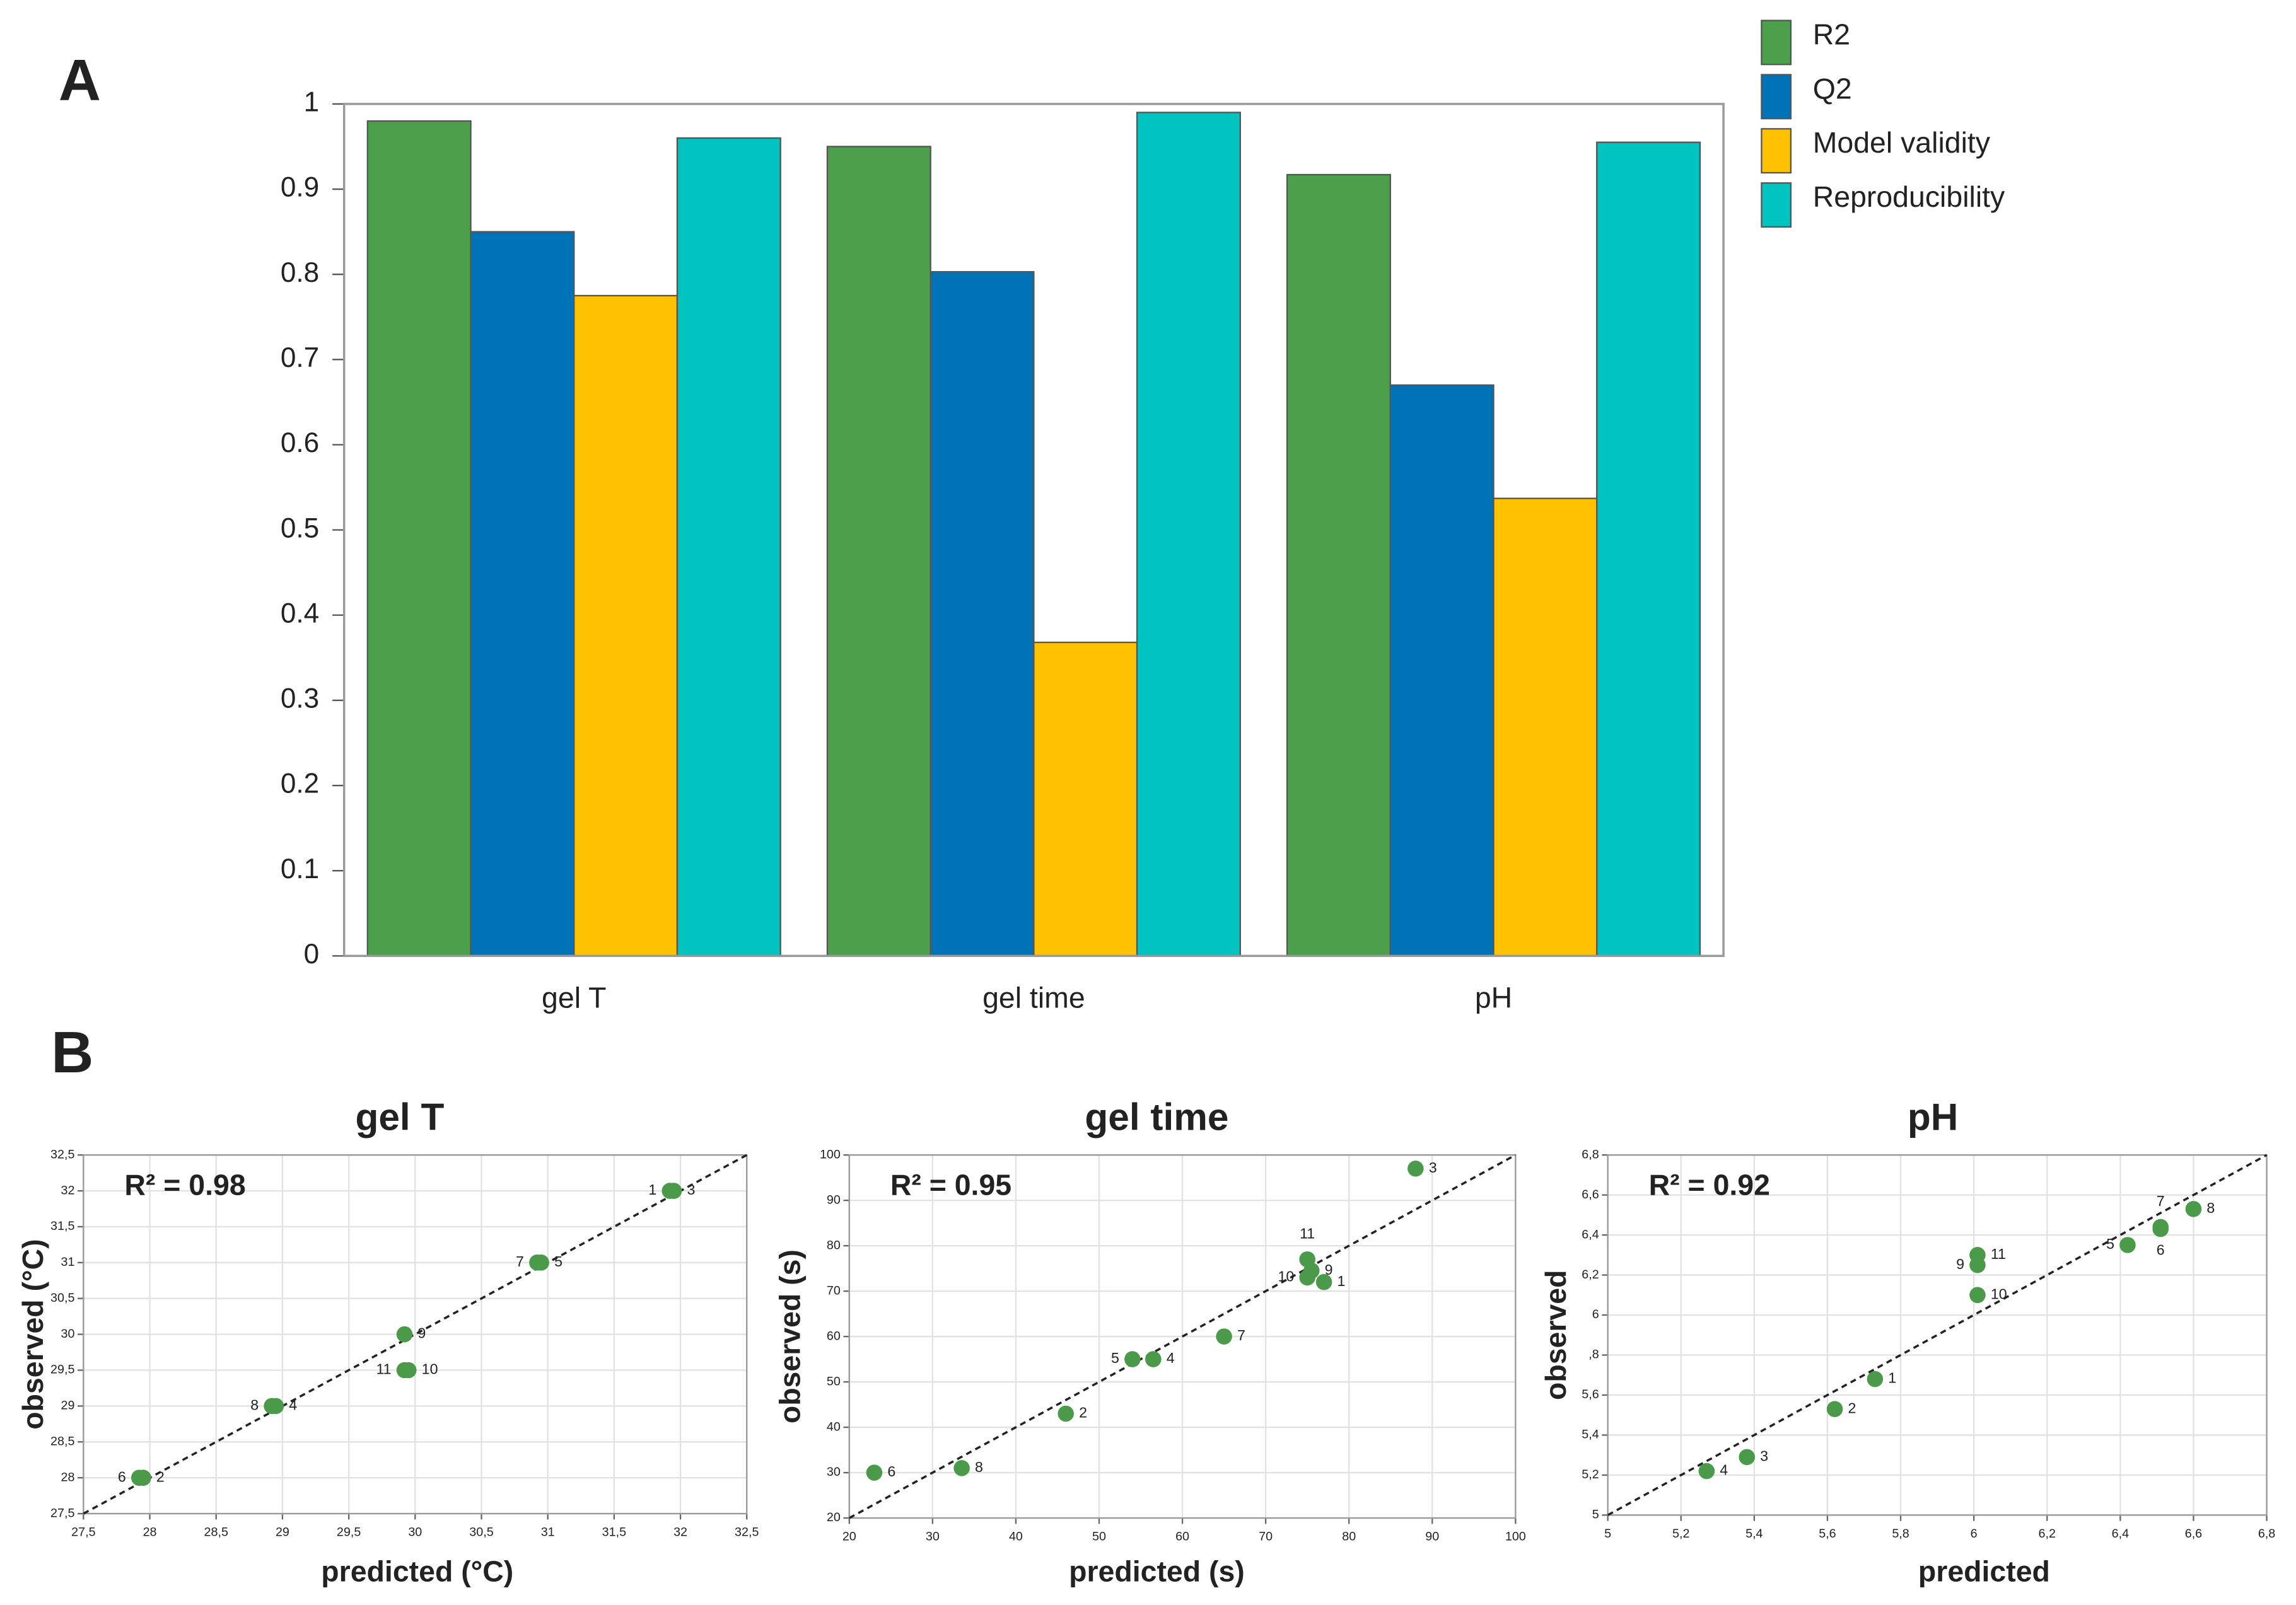  I want to click on x-tick-label: 100, so click(1515, 1536).